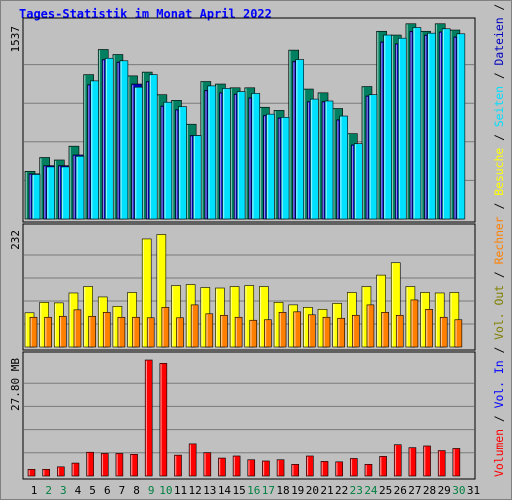  I want to click on x-tick-label-day-7: 7, so click(122, 490).